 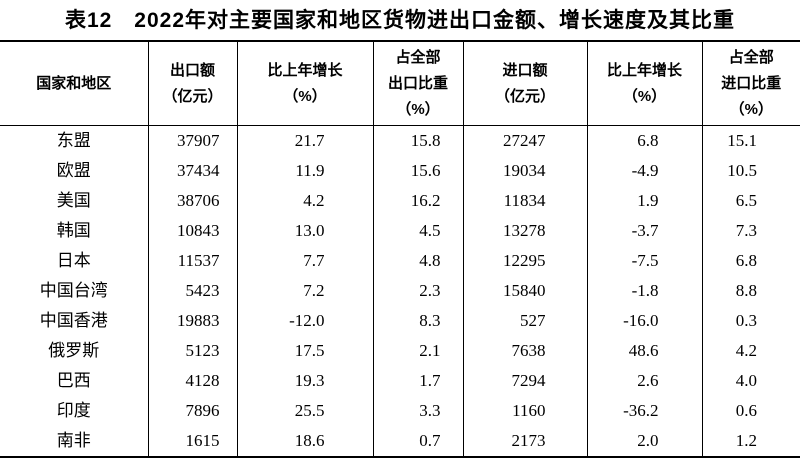 I want to click on region-name-cell: 韩国, so click(x=74, y=231).